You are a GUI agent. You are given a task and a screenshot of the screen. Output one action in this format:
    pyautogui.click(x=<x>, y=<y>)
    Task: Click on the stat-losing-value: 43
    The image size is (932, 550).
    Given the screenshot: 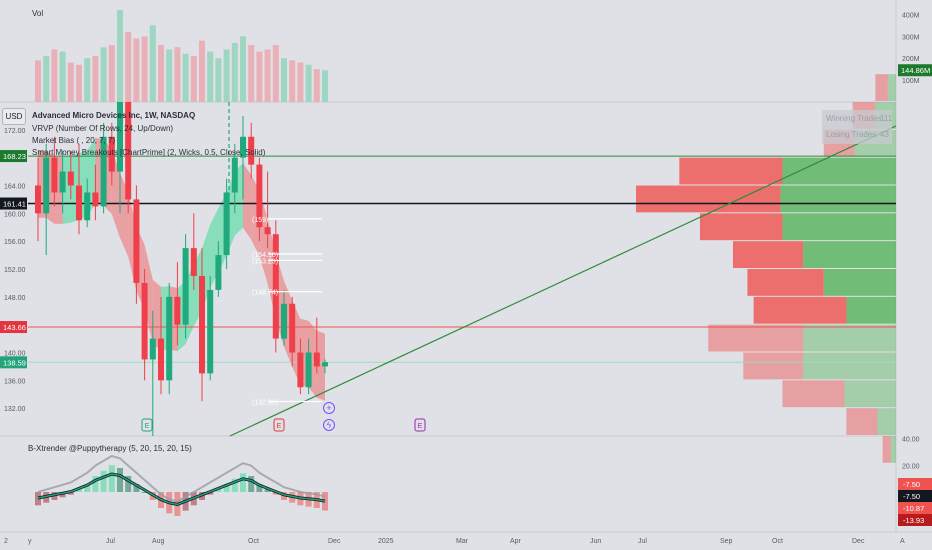 What is the action you would take?
    pyautogui.click(x=884, y=134)
    